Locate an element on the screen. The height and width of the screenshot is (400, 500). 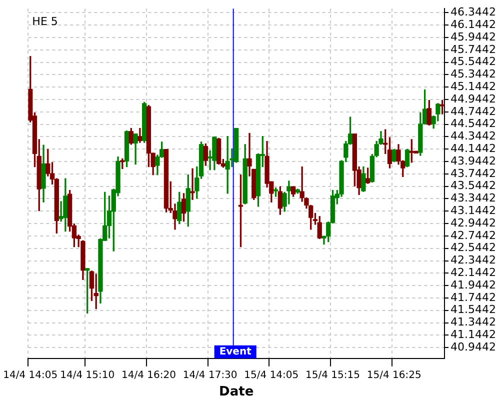
y-tick-label: 43.1442 is located at coordinates (473, 211).